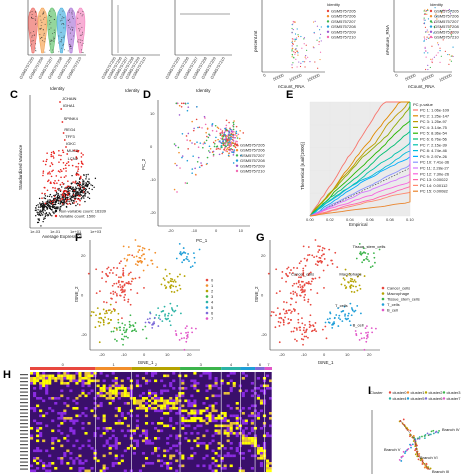 This screenshot has height=474, width=474. What do you see at coordinates (369, 246) in the screenshot?
I see `cell-type-annotation: Tissue_stem_cells` at bounding box center [369, 246].